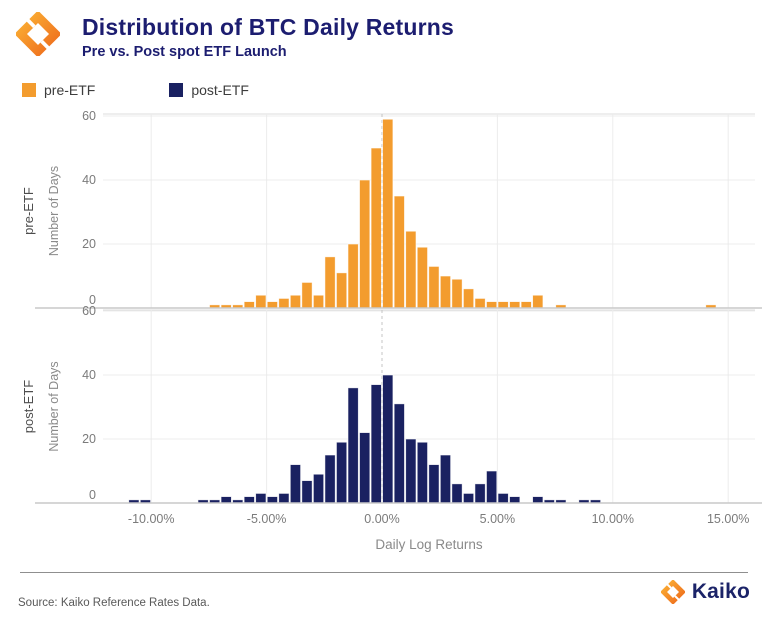 The height and width of the screenshot is (624, 768). I want to click on page-title: Distribution of BTC Daily Returns, so click(268, 27).